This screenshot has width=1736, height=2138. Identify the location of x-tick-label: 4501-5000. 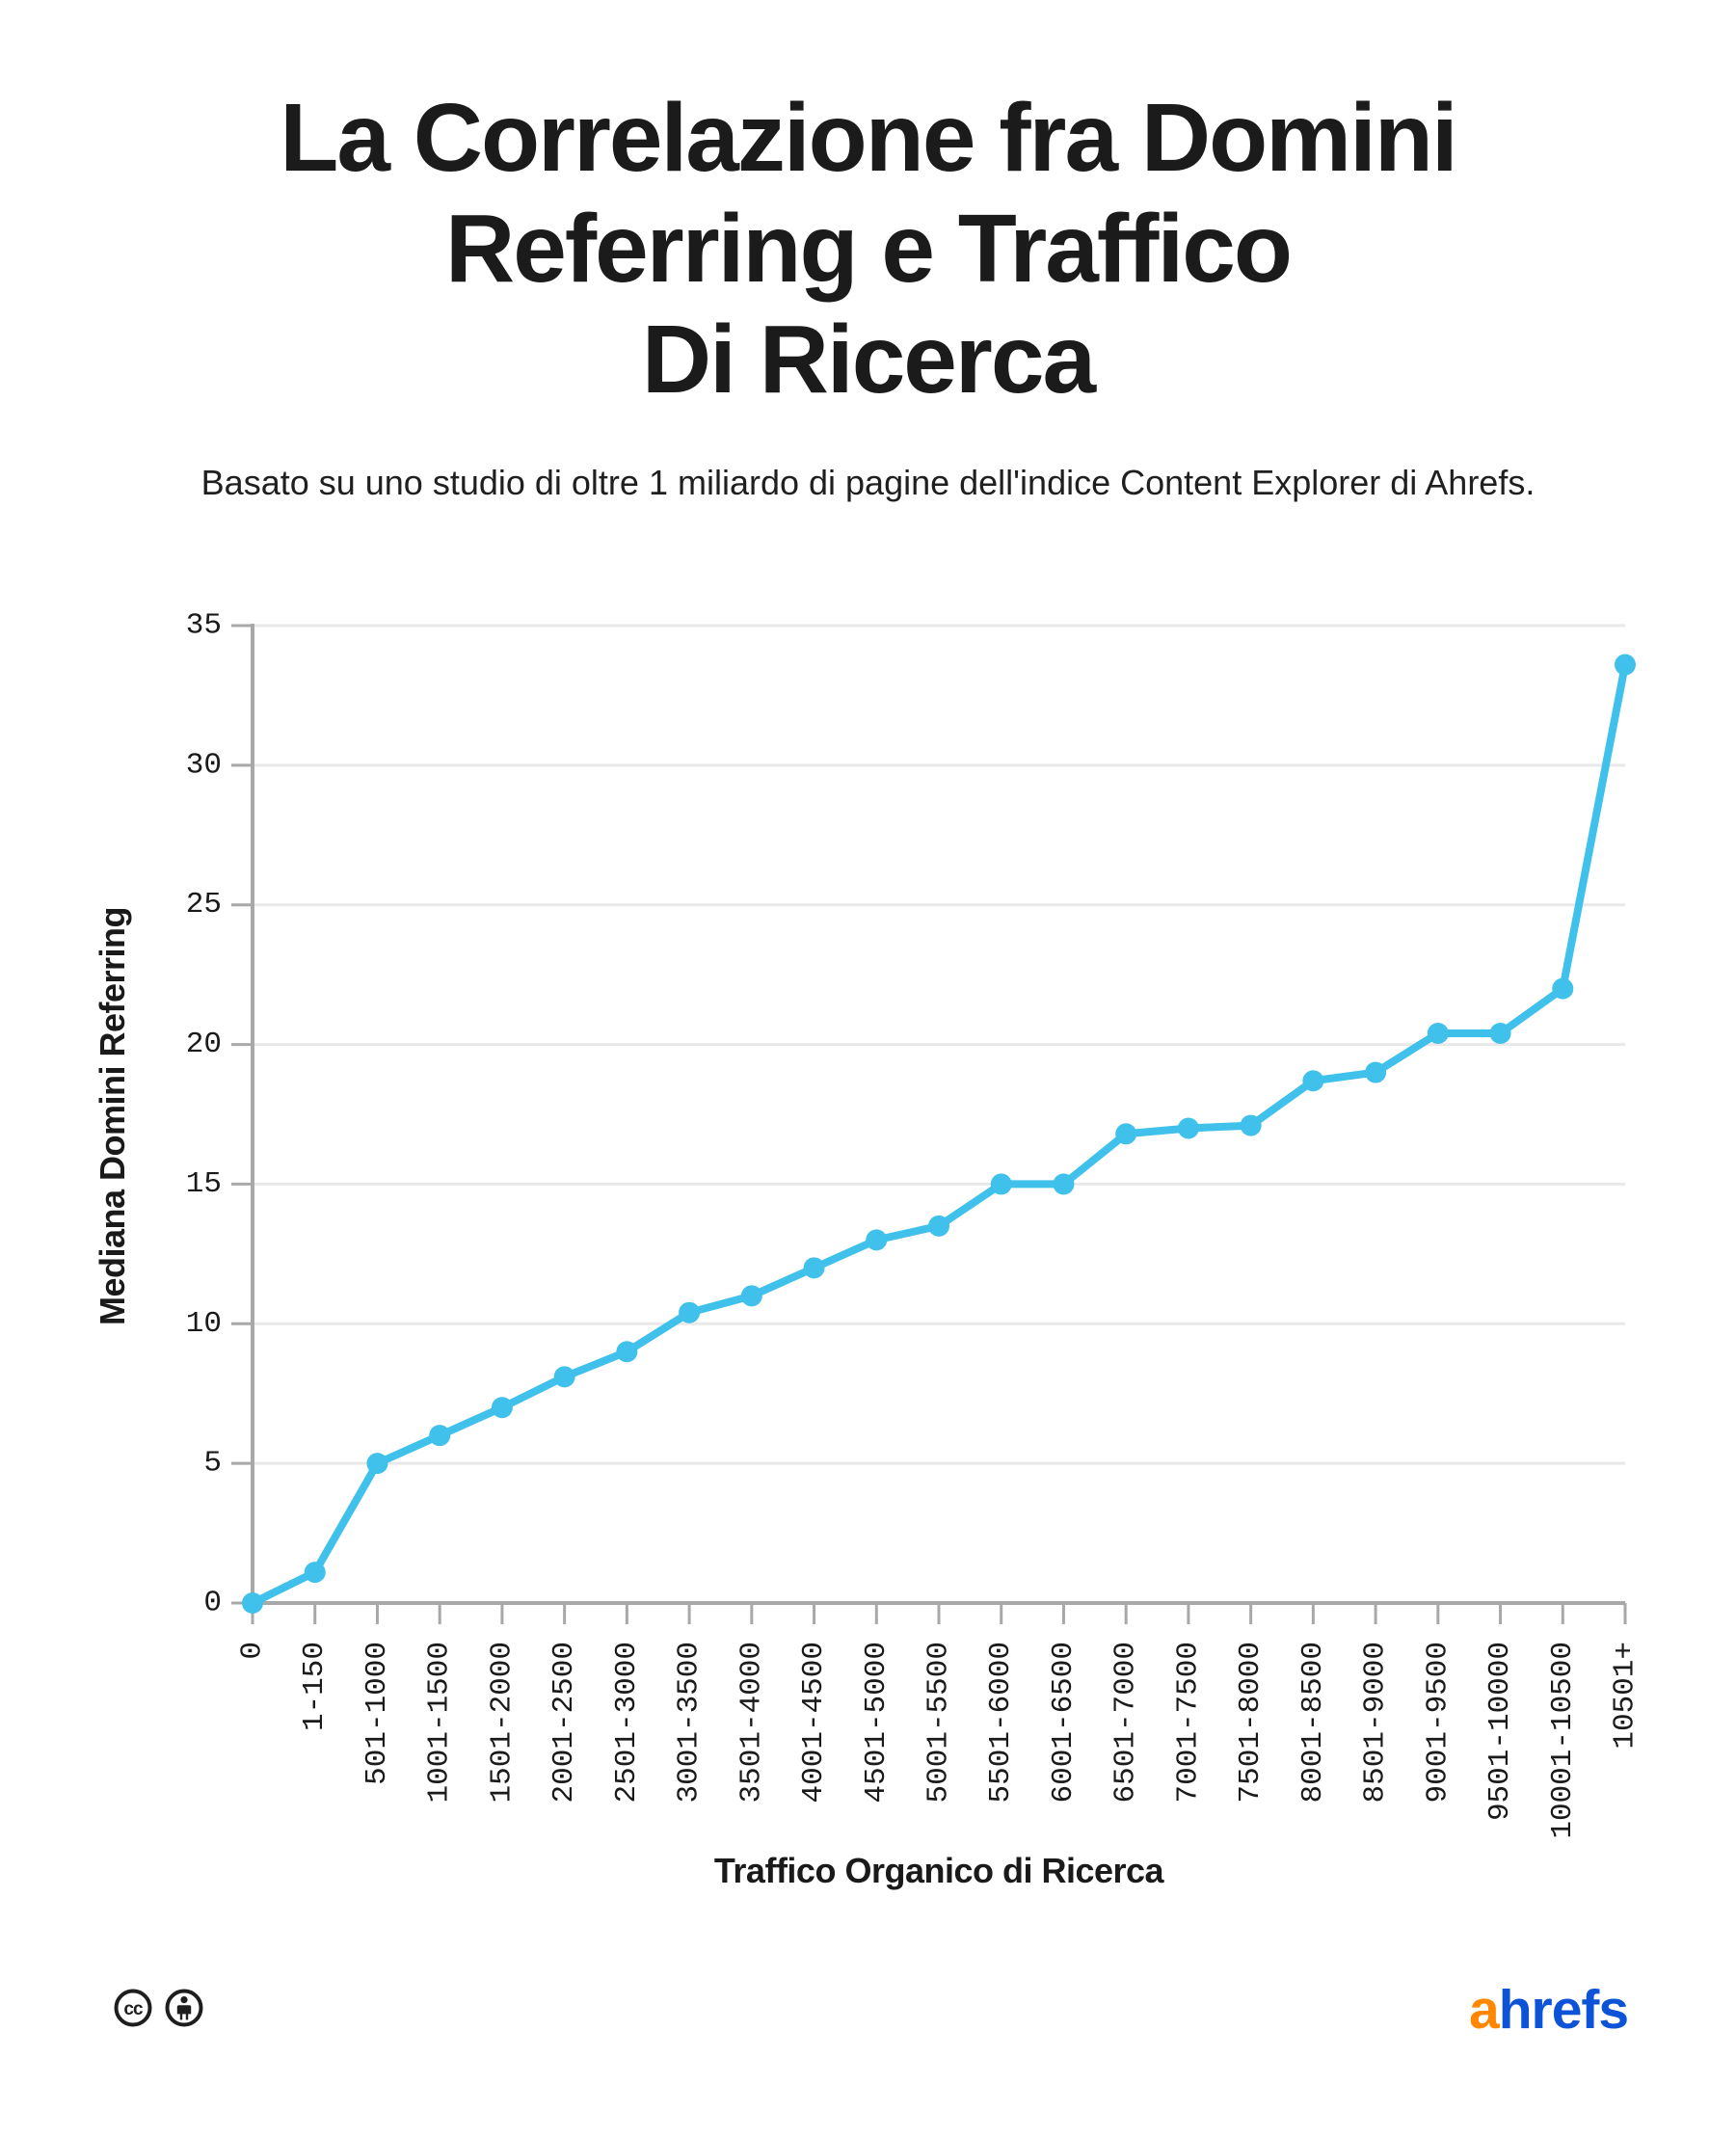
(877, 1722).